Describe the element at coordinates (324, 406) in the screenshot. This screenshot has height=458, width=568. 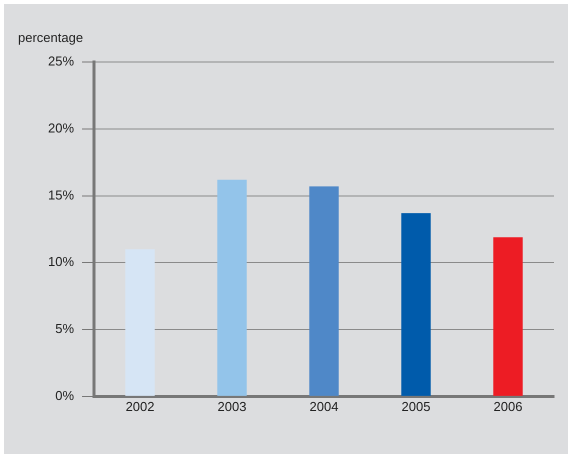
I see `x-tick-label: 2004` at that location.